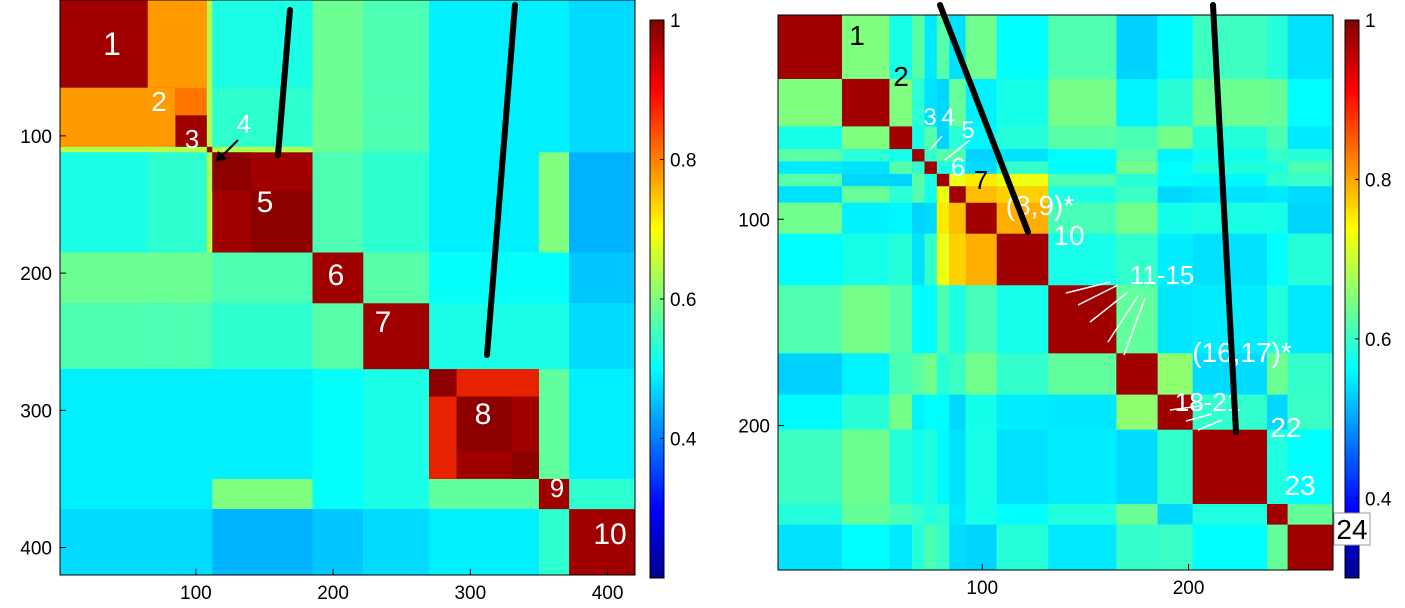 This screenshot has height=608, width=1405. Describe the element at coordinates (1299, 485) in the screenshot. I see `block-label: 23` at that location.